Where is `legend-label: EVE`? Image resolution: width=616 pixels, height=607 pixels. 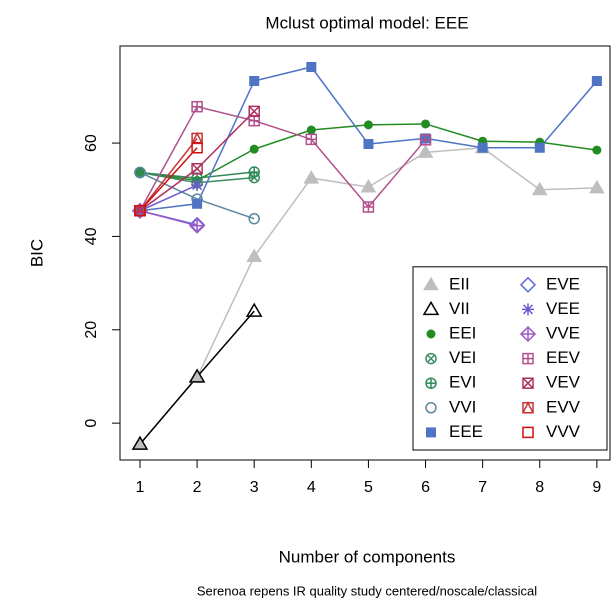
legend-label: EVE is located at coordinates (563, 283).